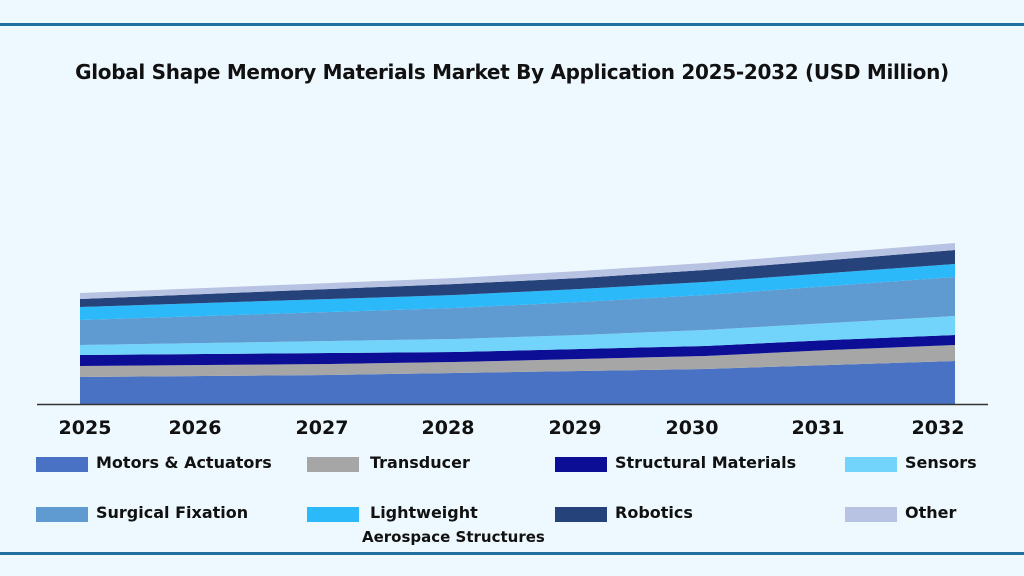  What do you see at coordinates (706, 462) in the screenshot?
I see `legend-label: Structural Materials` at bounding box center [706, 462].